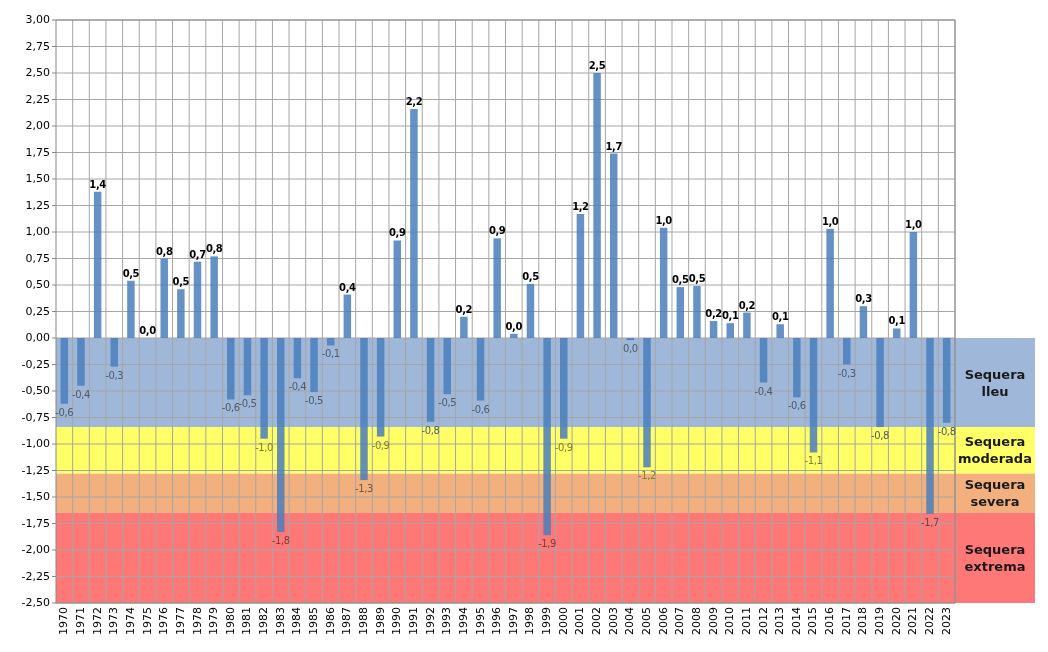 This screenshot has width=1048, height=652. What do you see at coordinates (314, 401) in the screenshot?
I see `data-label: -0,5` at bounding box center [314, 401].